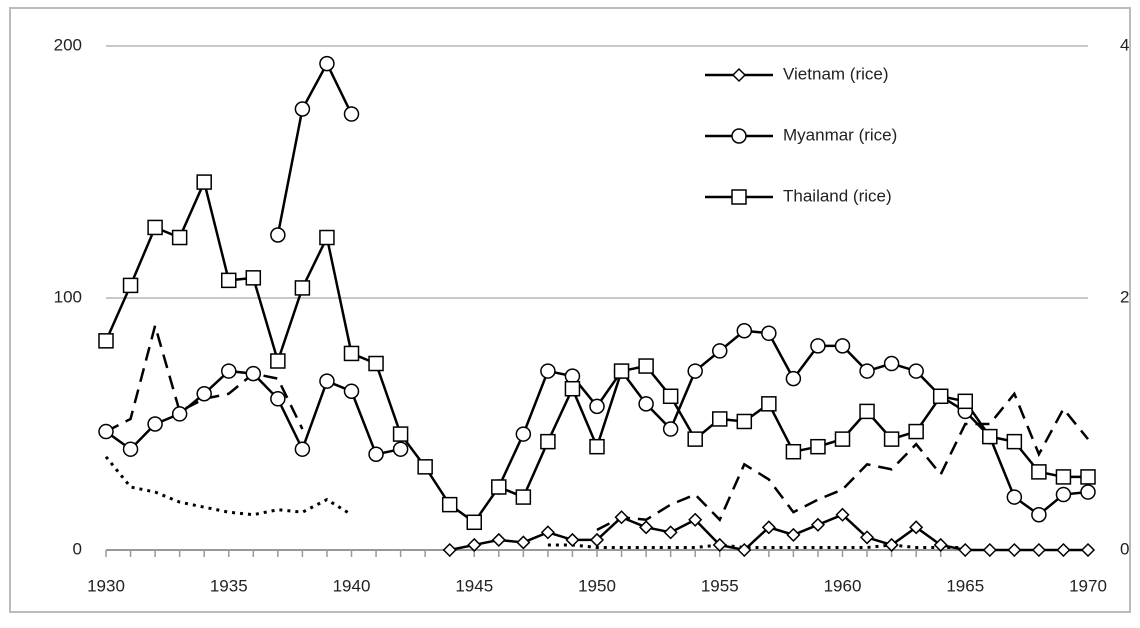  Describe the element at coordinates (837, 195) in the screenshot. I see `legend-label: Thailand (rice)` at that location.